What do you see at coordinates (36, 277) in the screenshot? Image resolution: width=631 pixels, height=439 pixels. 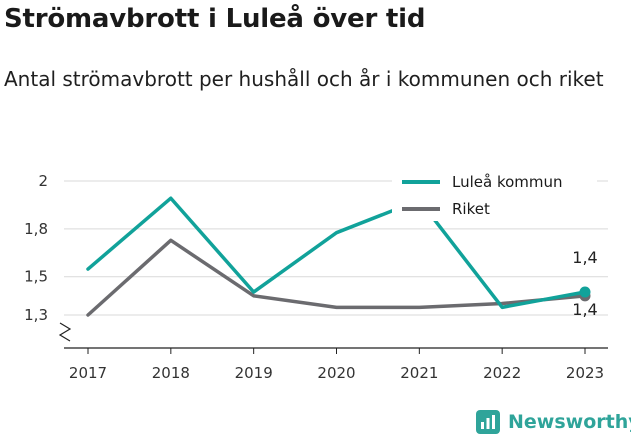 I see `y-tick-label: 1,5` at bounding box center [36, 277].